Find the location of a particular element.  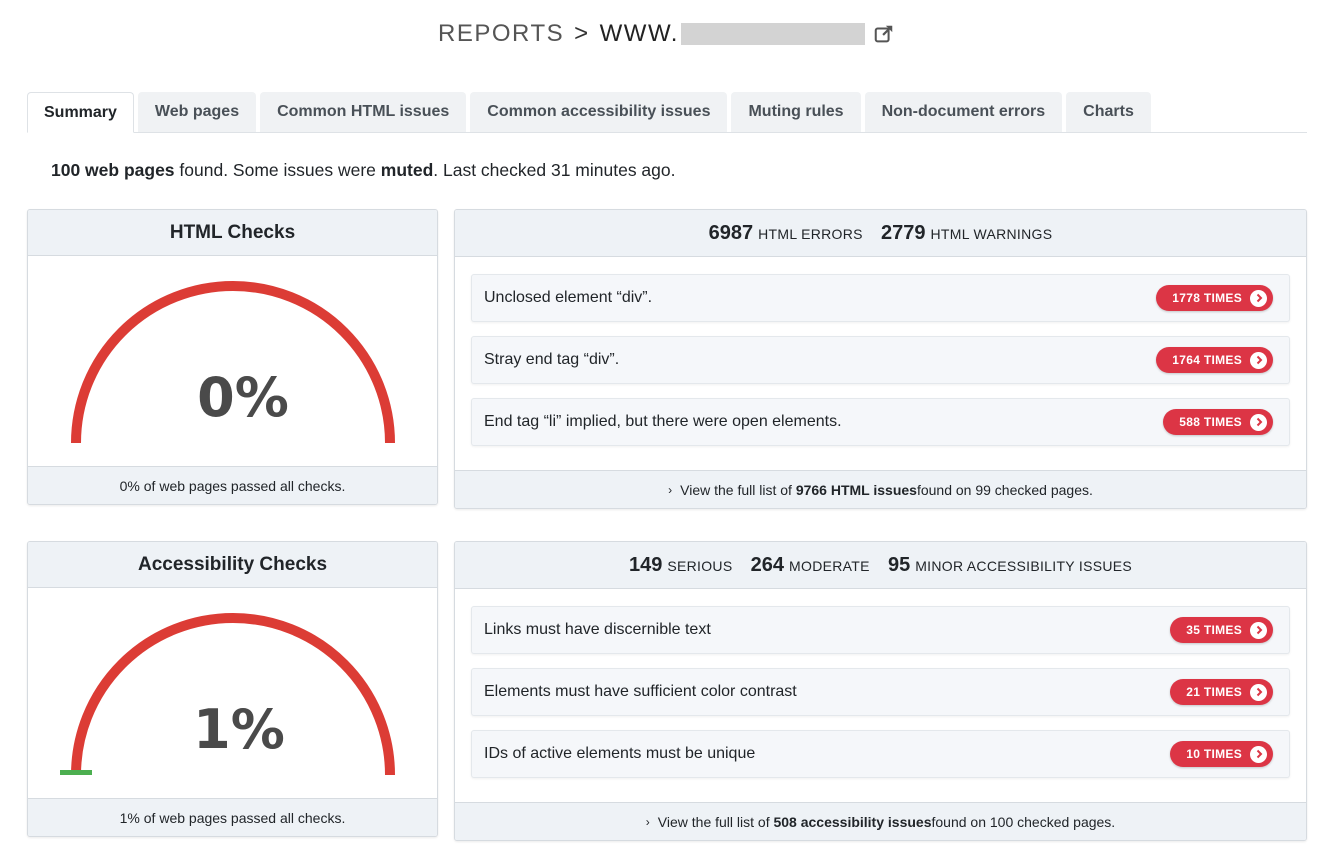

times-badge: 1764 TIMES is located at coordinates (1214, 360).